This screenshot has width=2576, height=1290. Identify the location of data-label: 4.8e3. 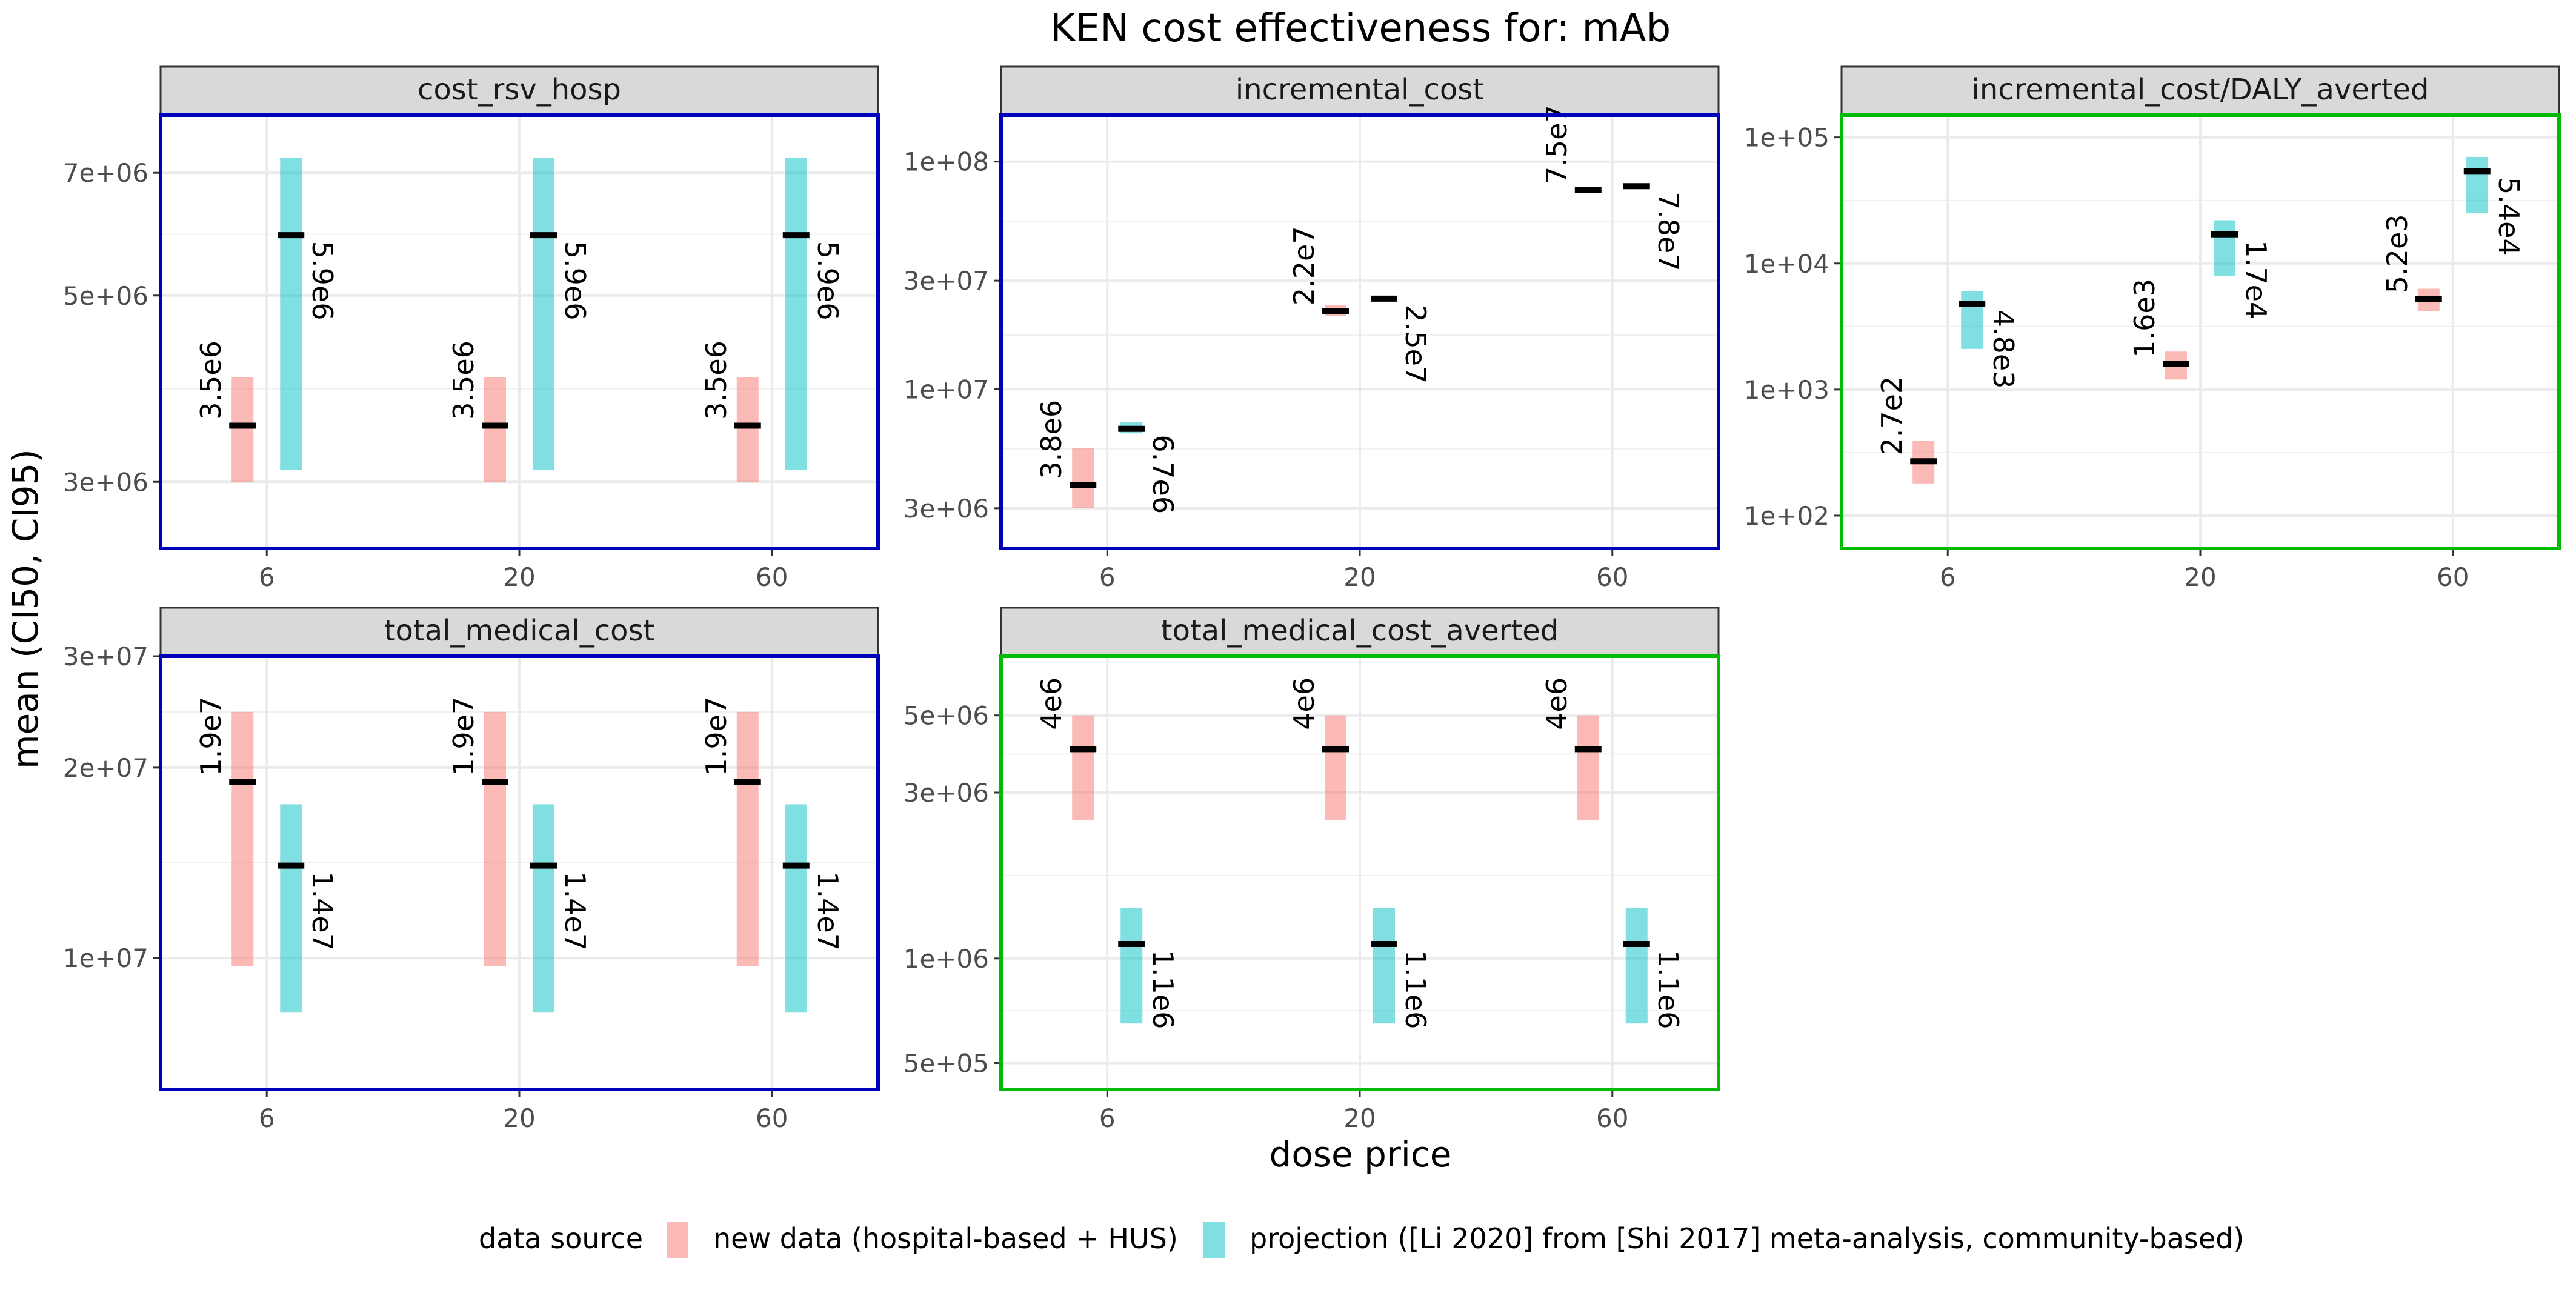
(2003, 349).